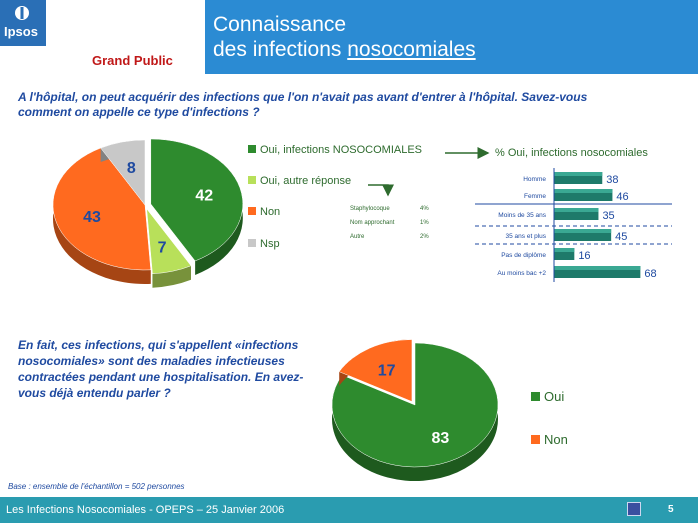 This screenshot has width=698, height=523. Describe the element at coordinates (341, 150) in the screenshot. I see `legend-label: Oui, infections NOSOCOMIALES` at that location.